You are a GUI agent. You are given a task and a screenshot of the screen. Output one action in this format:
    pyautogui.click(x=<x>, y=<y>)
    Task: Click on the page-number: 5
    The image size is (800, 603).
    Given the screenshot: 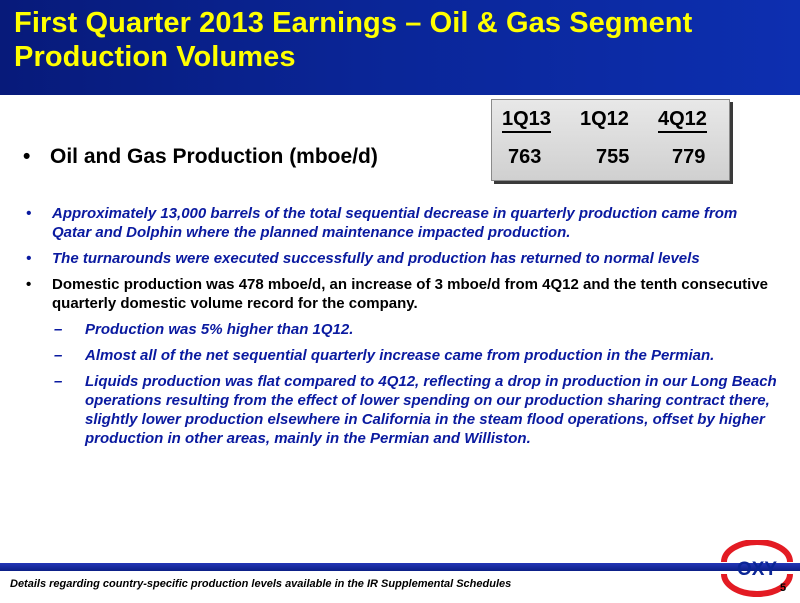 What is the action you would take?
    pyautogui.click(x=783, y=588)
    